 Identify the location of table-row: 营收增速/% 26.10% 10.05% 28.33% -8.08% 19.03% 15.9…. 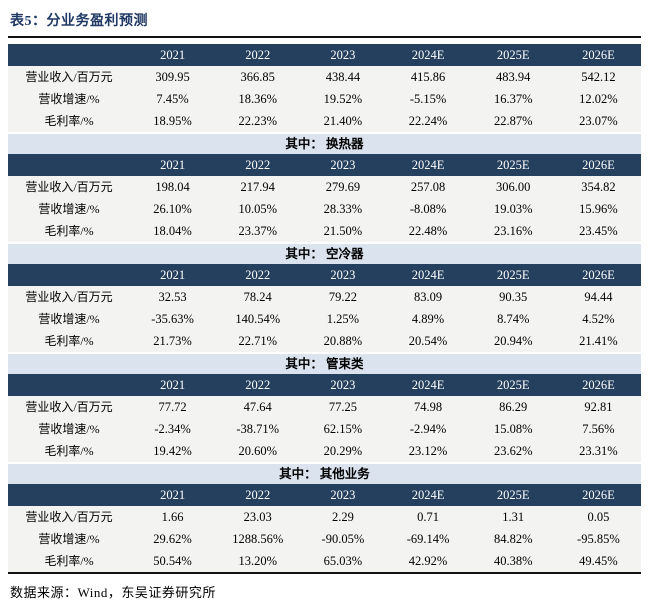
(324, 209).